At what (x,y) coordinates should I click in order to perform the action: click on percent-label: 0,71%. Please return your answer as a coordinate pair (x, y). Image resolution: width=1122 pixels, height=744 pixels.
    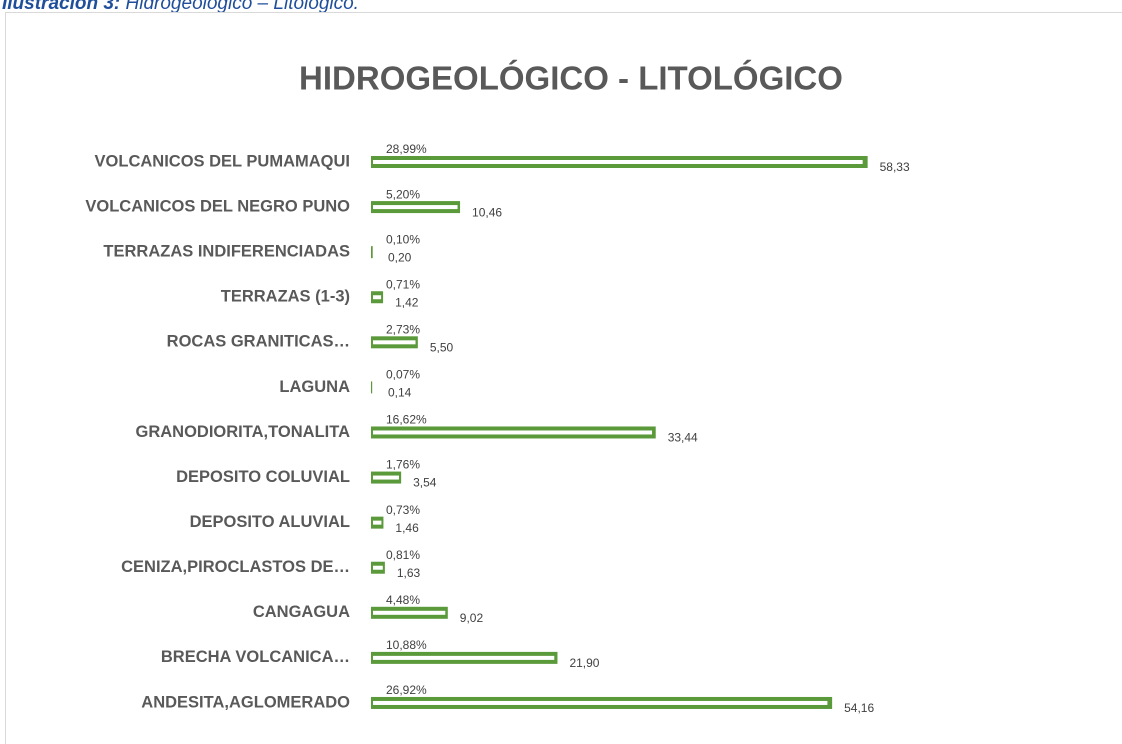
    Looking at the image, I should click on (403, 284).